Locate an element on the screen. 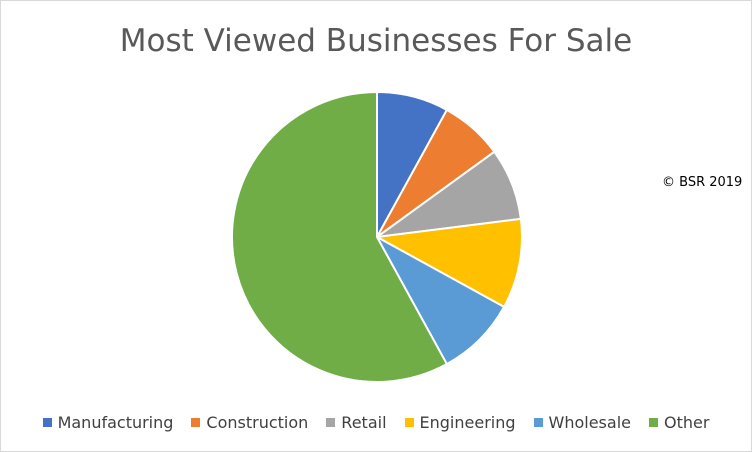  copyright-notice: © BSR 2019 is located at coordinates (702, 182).